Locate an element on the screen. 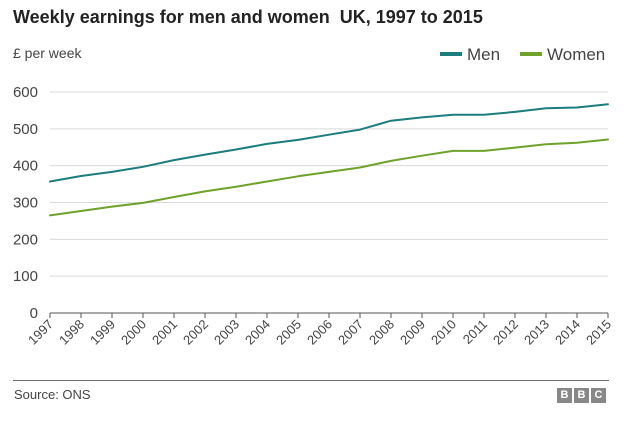  legend-label-women: Women is located at coordinates (576, 54).